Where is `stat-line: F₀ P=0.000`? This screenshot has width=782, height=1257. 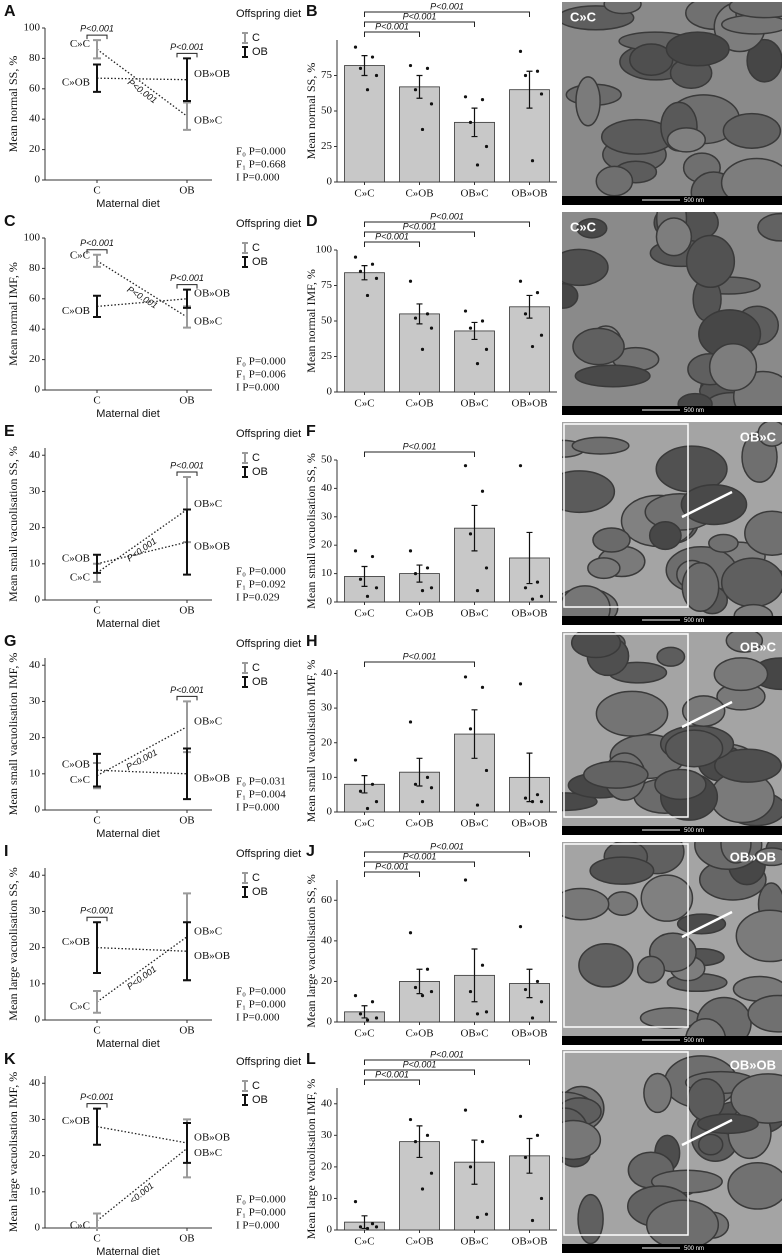
stat-line: F₀ P=0.000 is located at coordinates (261, 992).